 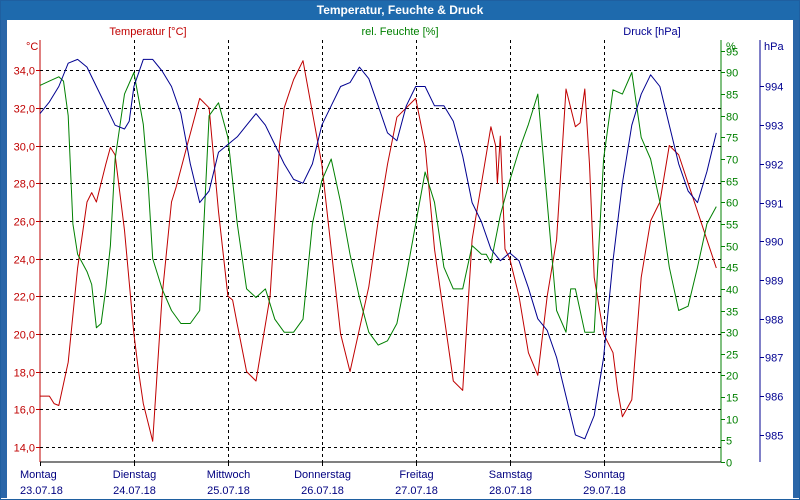 What do you see at coordinates (24, 298) in the screenshot?
I see `temperature-tick-label: 22,0` at bounding box center [24, 298].